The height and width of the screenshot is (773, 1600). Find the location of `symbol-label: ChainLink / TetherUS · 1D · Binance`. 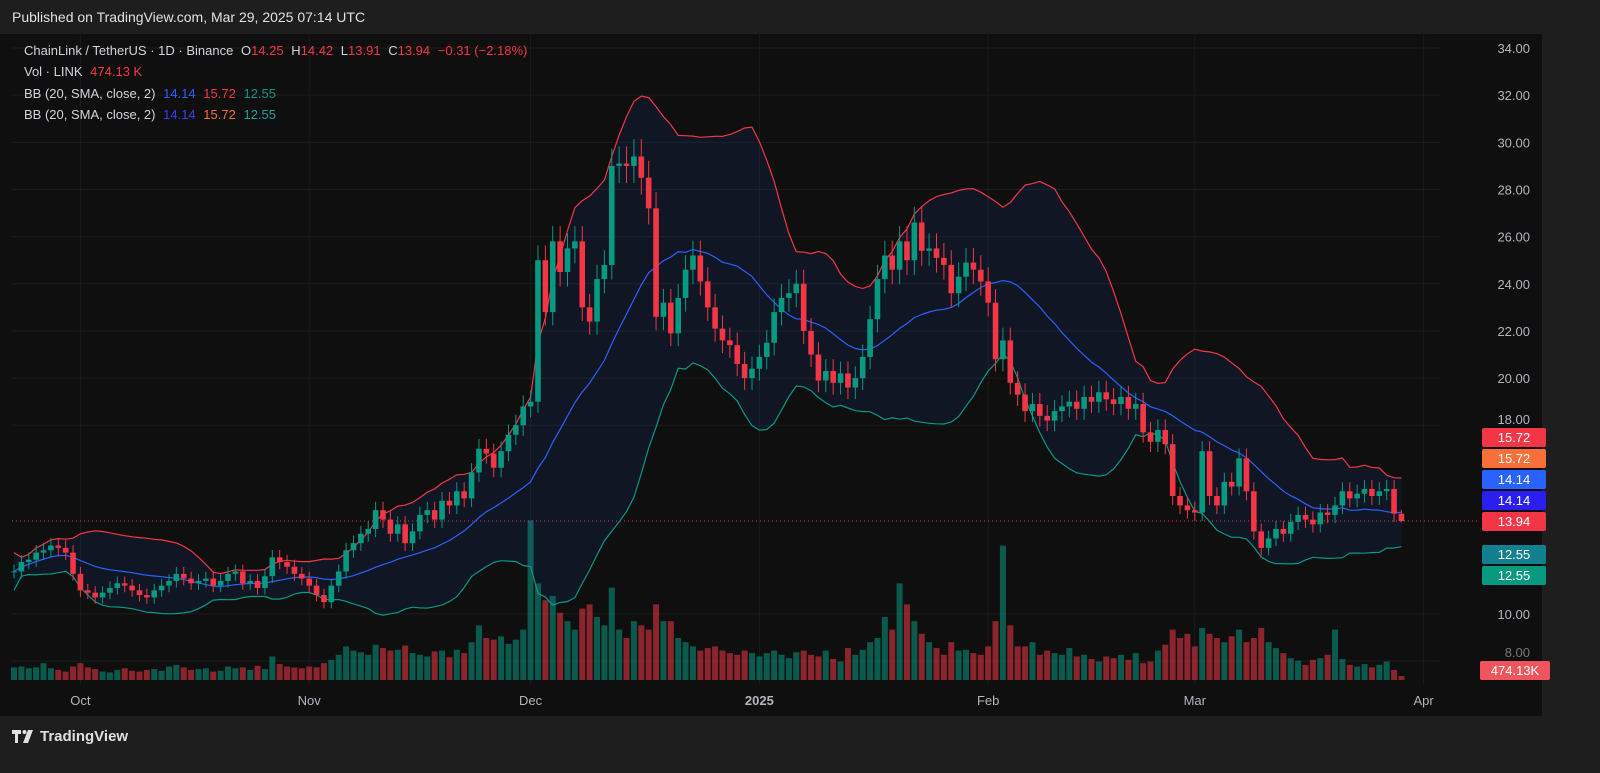

symbol-label: ChainLink / TetherUS · 1D · Binance is located at coordinates (129, 50).